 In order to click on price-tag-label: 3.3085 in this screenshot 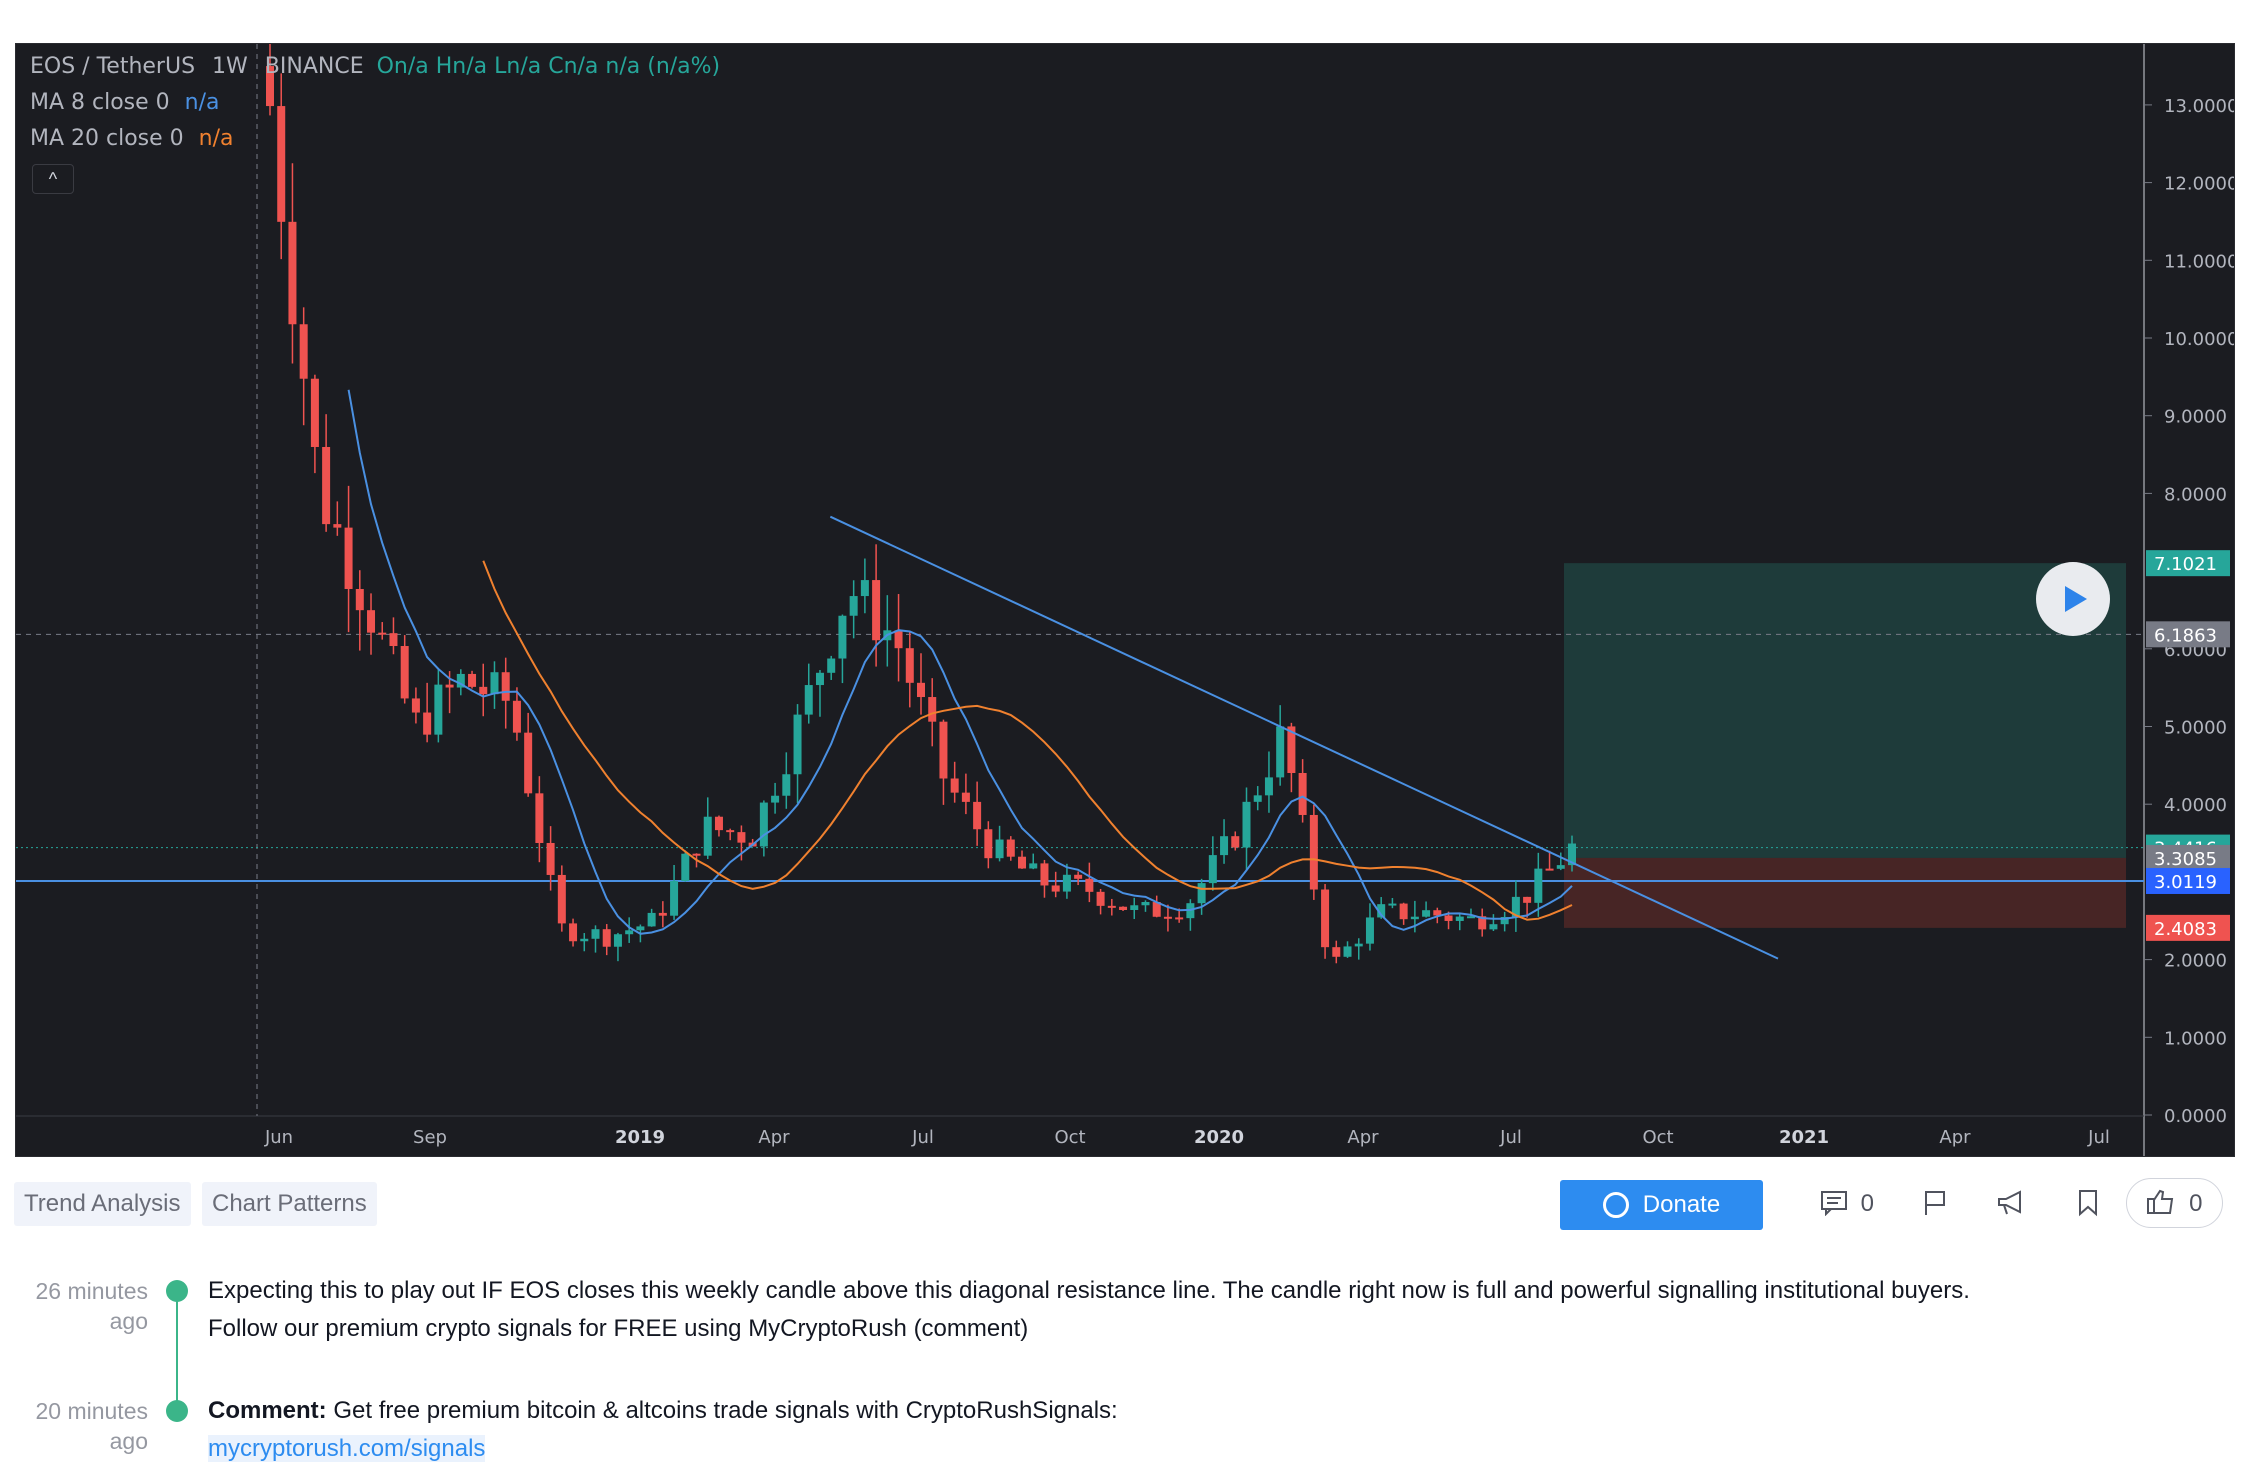, I will do `click(2185, 859)`.